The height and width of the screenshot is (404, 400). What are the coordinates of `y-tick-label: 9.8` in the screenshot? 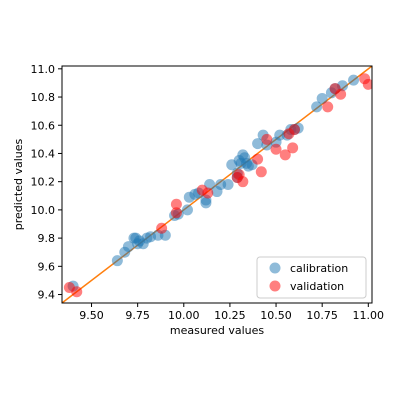 It's located at (47, 238).